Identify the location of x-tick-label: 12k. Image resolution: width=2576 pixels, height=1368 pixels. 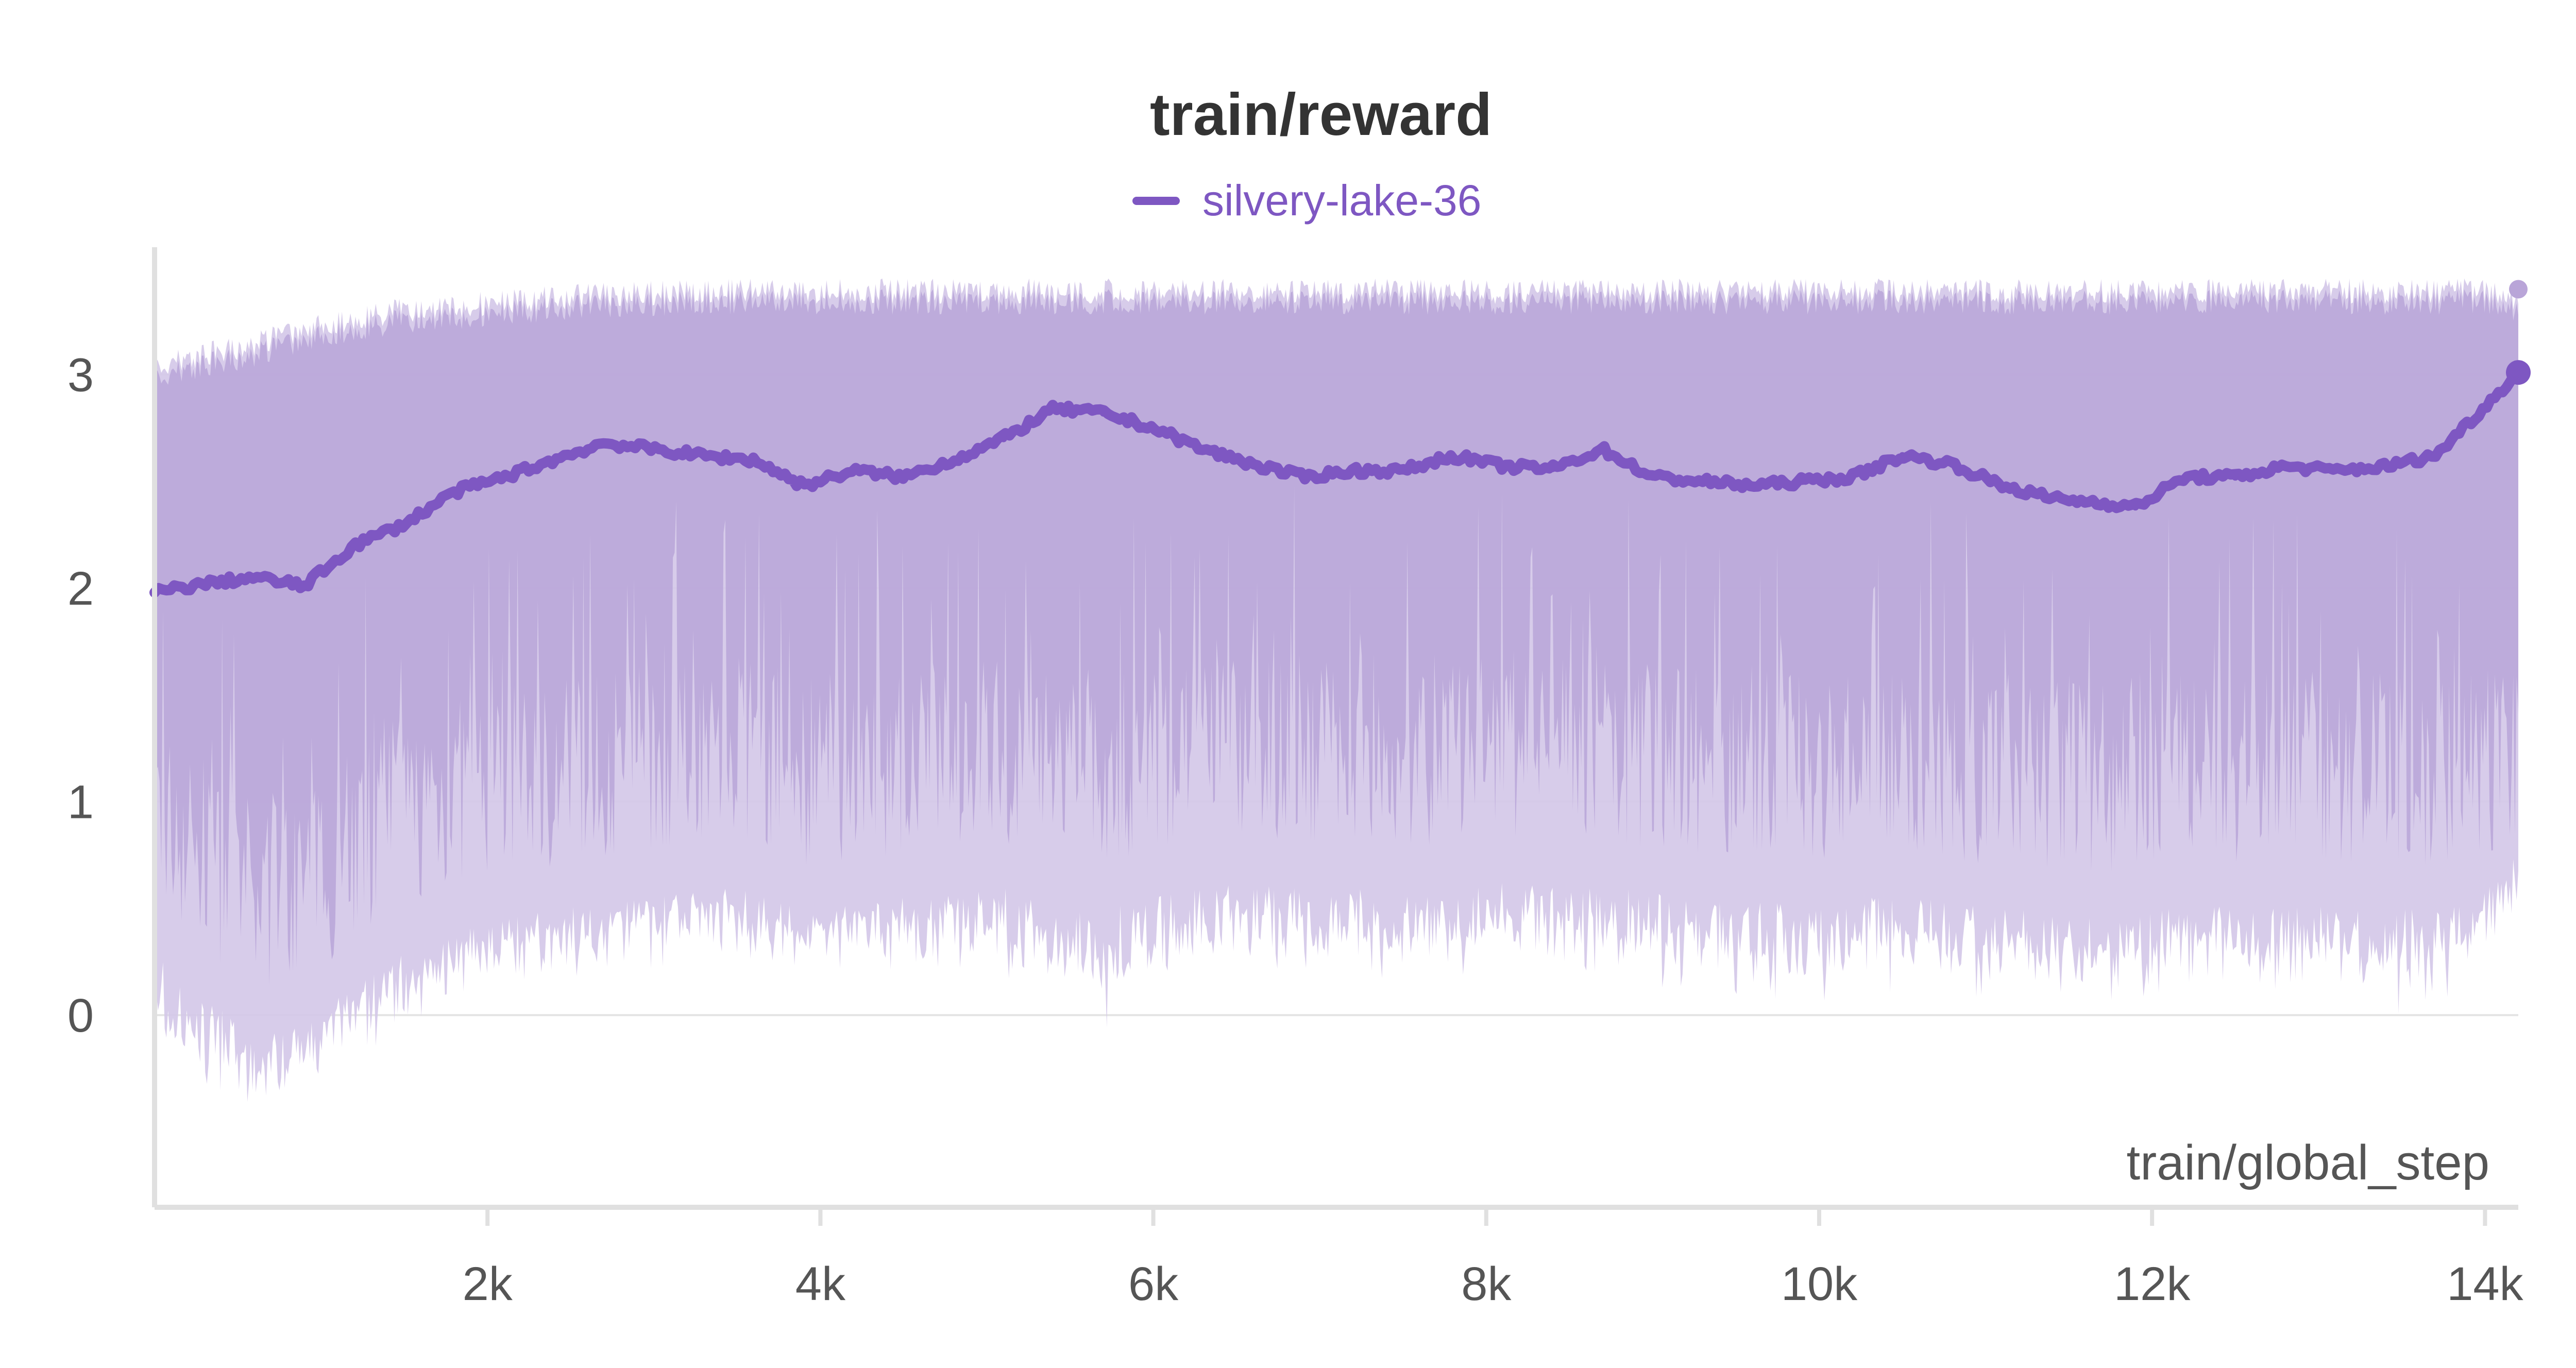
(2152, 1284).